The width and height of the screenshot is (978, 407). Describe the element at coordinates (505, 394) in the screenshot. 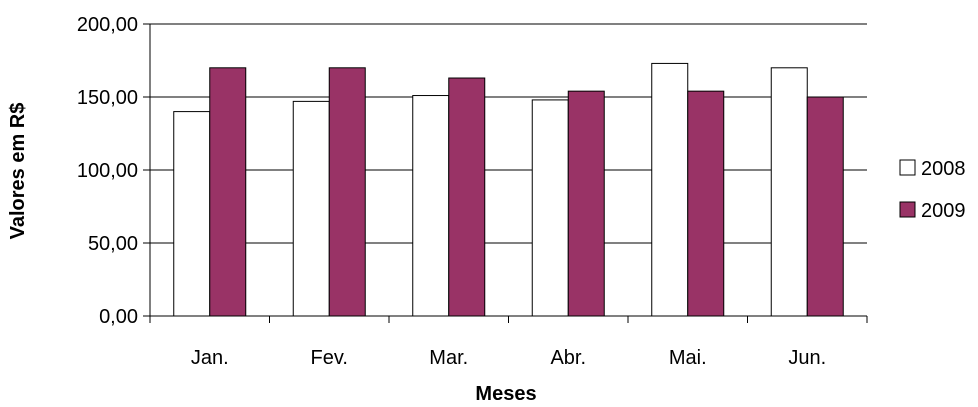

I see `x-axis-title: Meses` at that location.